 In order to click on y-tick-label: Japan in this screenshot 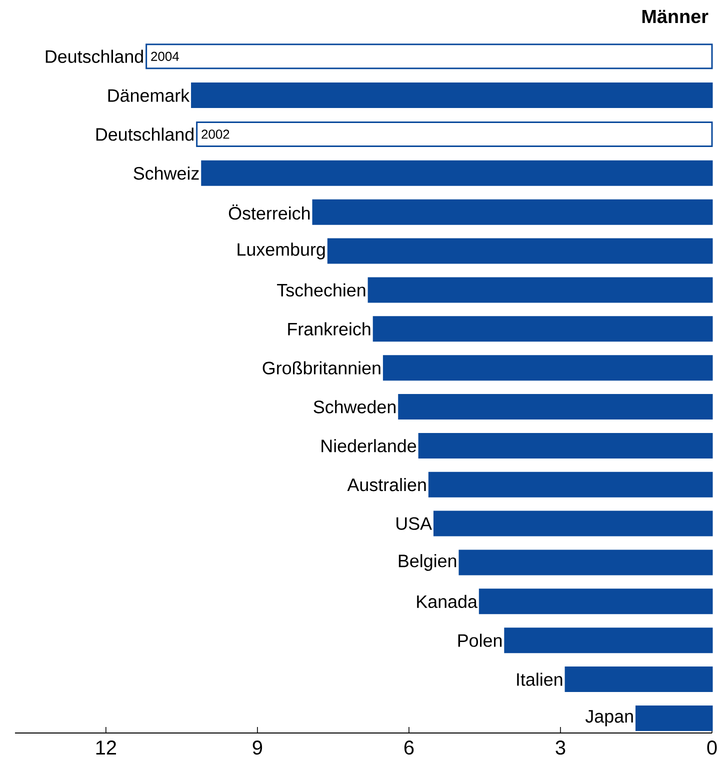, I will do `click(609, 718)`.